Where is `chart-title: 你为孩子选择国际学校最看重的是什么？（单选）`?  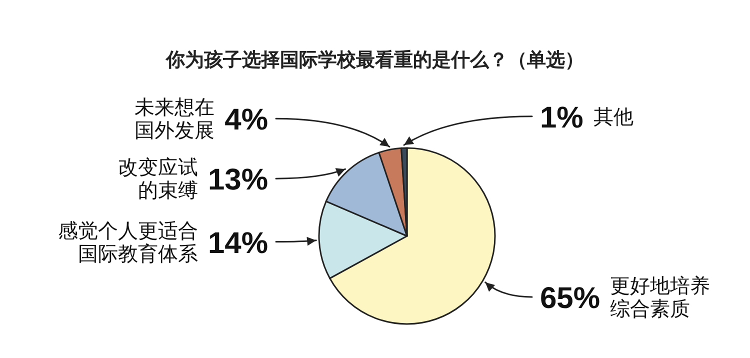
chart-title: 你为孩子选择国际学校最看重的是什么？（单选） is located at coordinates (374, 60).